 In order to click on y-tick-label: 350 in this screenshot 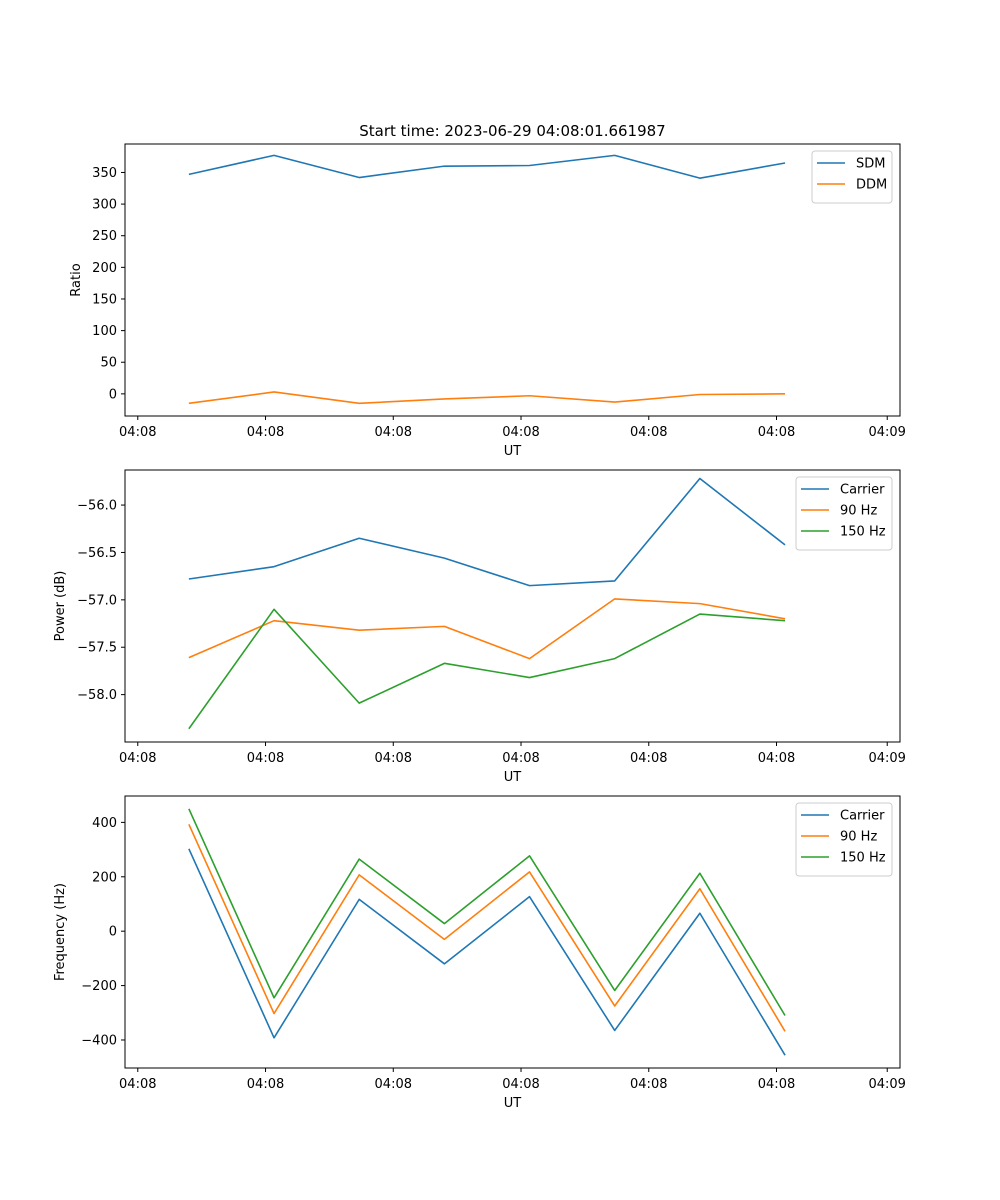, I will do `click(104, 173)`.